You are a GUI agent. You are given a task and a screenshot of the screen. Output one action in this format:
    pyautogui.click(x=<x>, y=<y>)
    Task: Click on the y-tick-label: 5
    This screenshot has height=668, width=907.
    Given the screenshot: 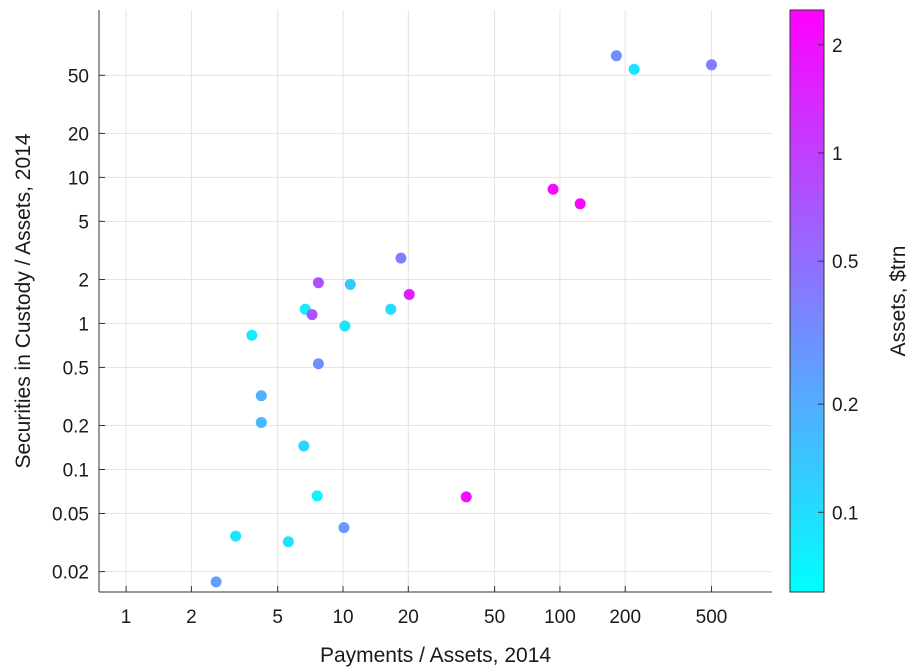 What is the action you would take?
    pyautogui.click(x=83, y=222)
    